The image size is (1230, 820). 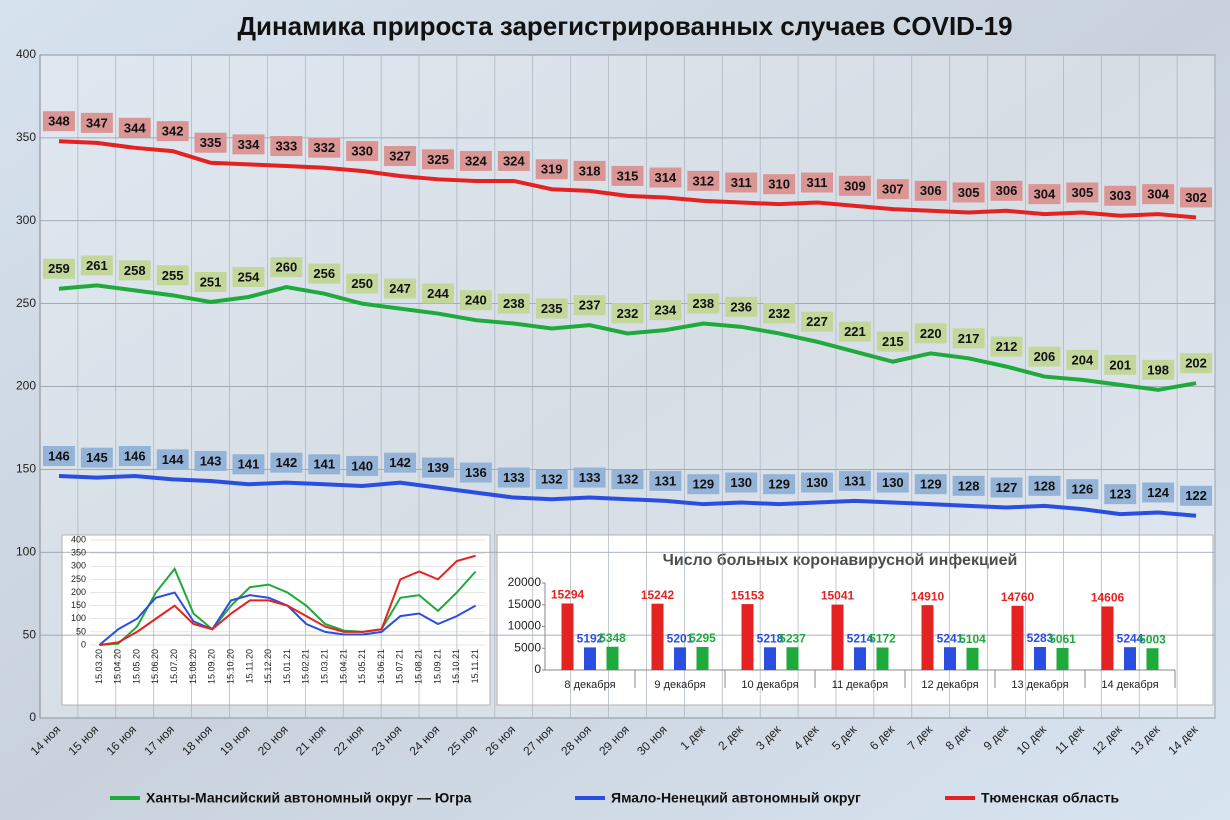 I want to click on value-label: 215, so click(x=893, y=341).